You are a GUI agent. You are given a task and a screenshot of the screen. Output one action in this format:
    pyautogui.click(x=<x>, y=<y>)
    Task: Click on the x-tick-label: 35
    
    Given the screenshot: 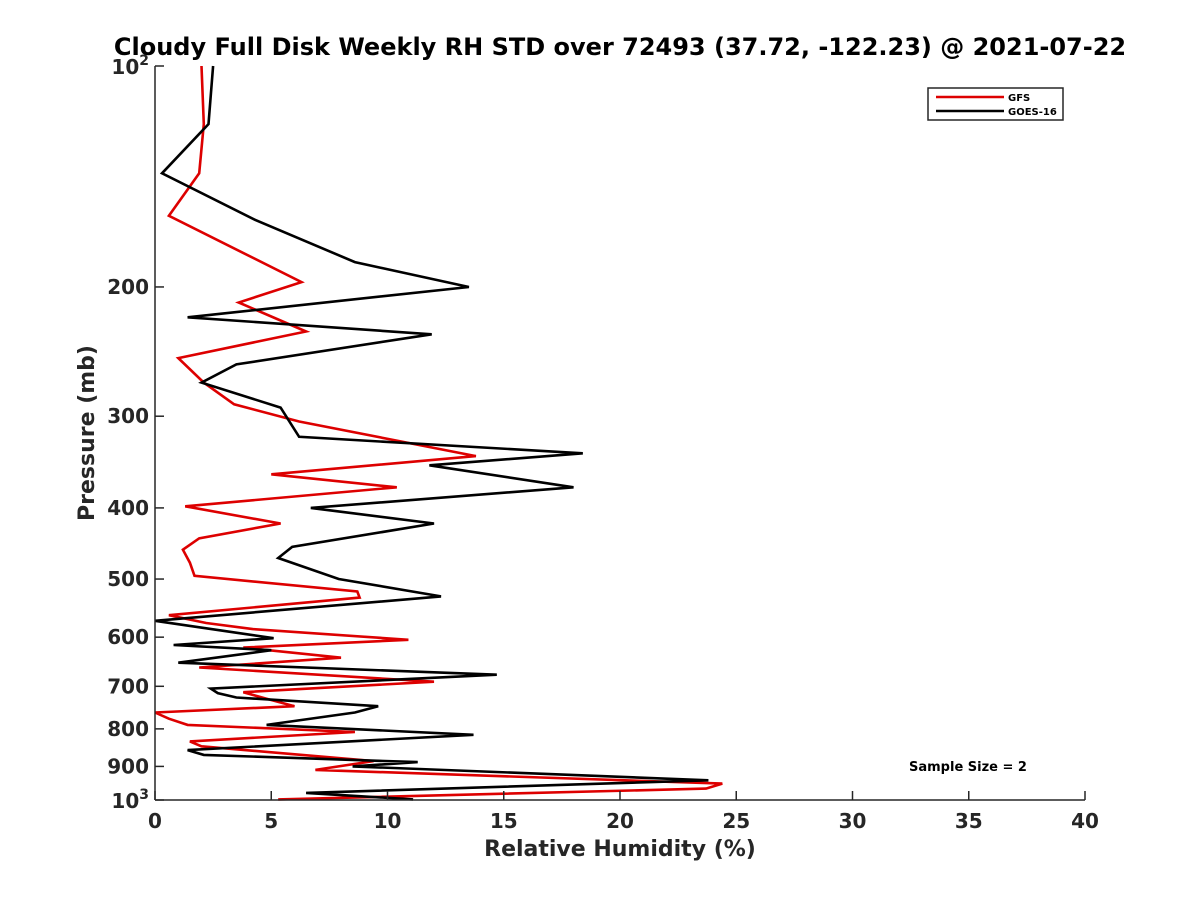 What is the action you would take?
    pyautogui.click(x=969, y=821)
    